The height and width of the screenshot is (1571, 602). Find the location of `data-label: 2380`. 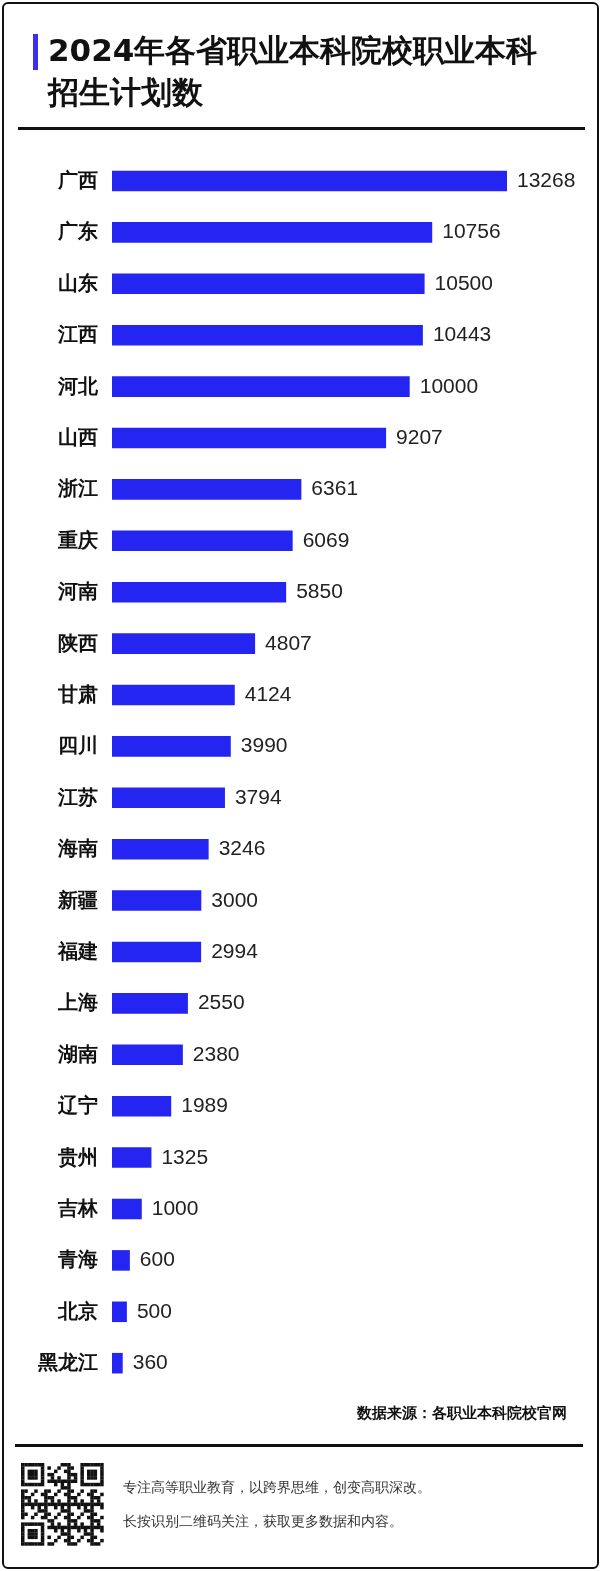

data-label: 2380 is located at coordinates (216, 1053).